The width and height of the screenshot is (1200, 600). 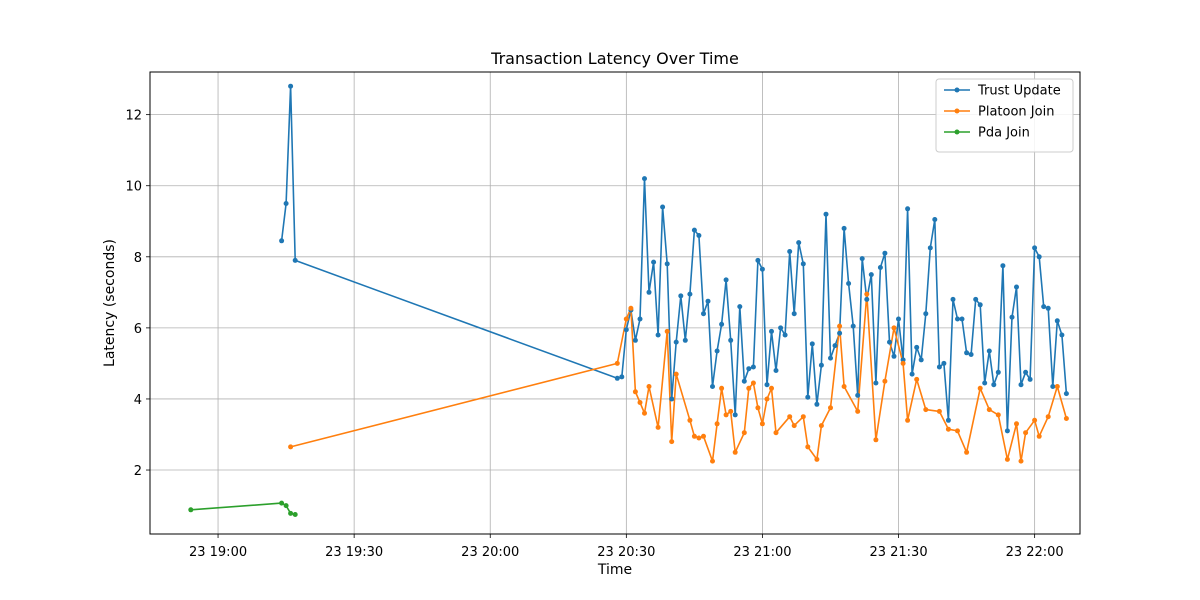 I want to click on x-tick-label: 23 22:00, so click(x=1035, y=552).